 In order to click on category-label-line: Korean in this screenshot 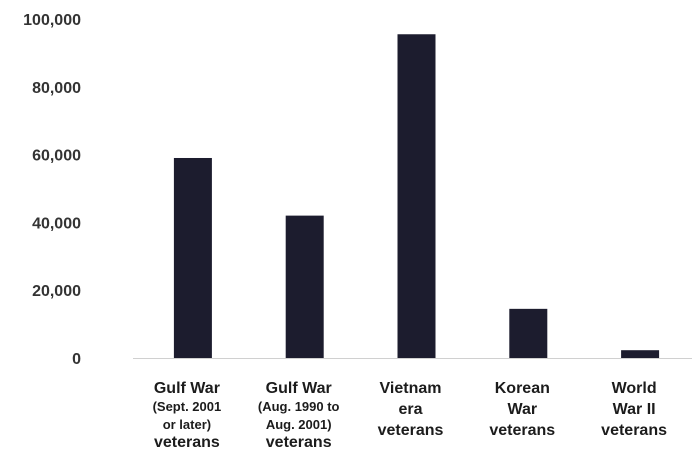, I will do `click(522, 388)`.